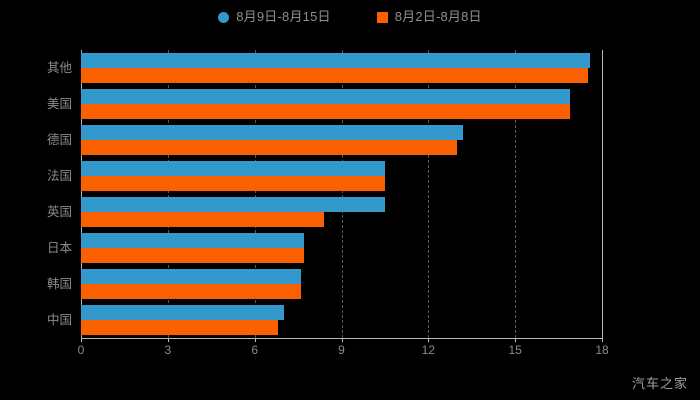 This screenshot has width=700, height=400. Describe the element at coordinates (272, 132) in the screenshot. I see `bar-德国-series-1` at that location.